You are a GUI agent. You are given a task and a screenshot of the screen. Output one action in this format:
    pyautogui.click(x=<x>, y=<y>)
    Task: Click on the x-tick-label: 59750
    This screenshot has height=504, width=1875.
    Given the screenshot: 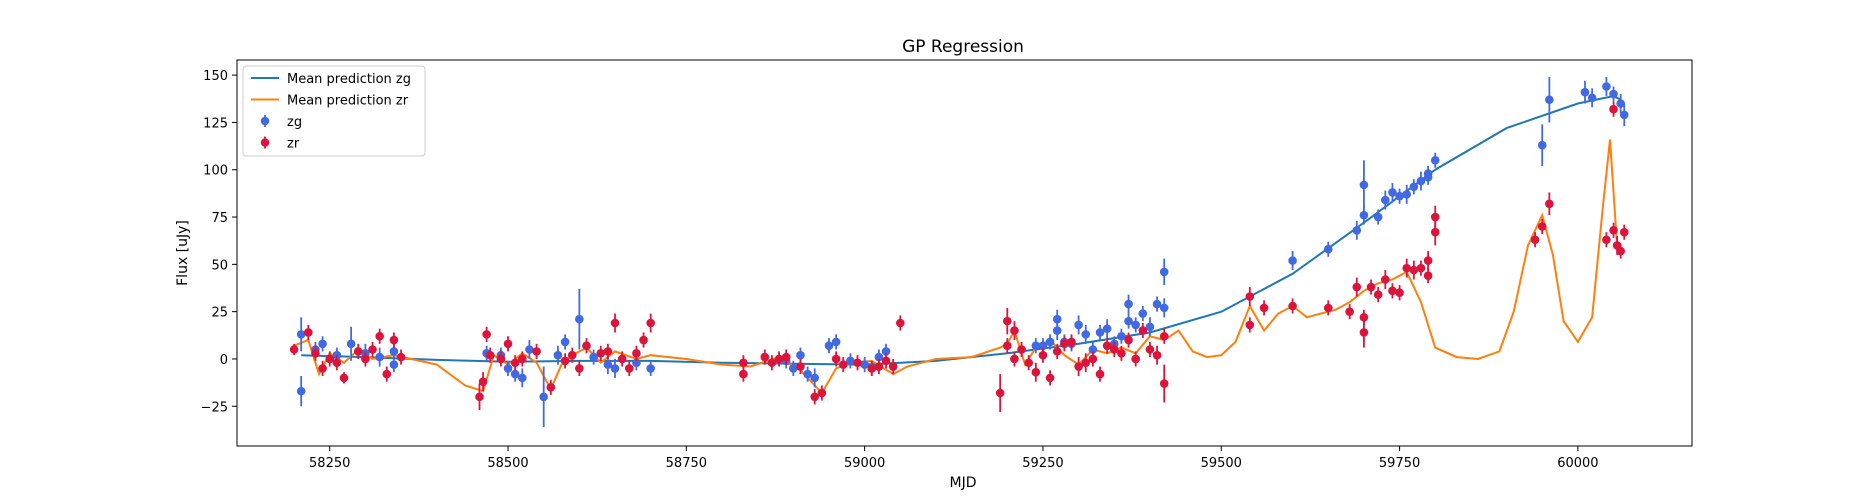 What is the action you would take?
    pyautogui.click(x=1399, y=463)
    